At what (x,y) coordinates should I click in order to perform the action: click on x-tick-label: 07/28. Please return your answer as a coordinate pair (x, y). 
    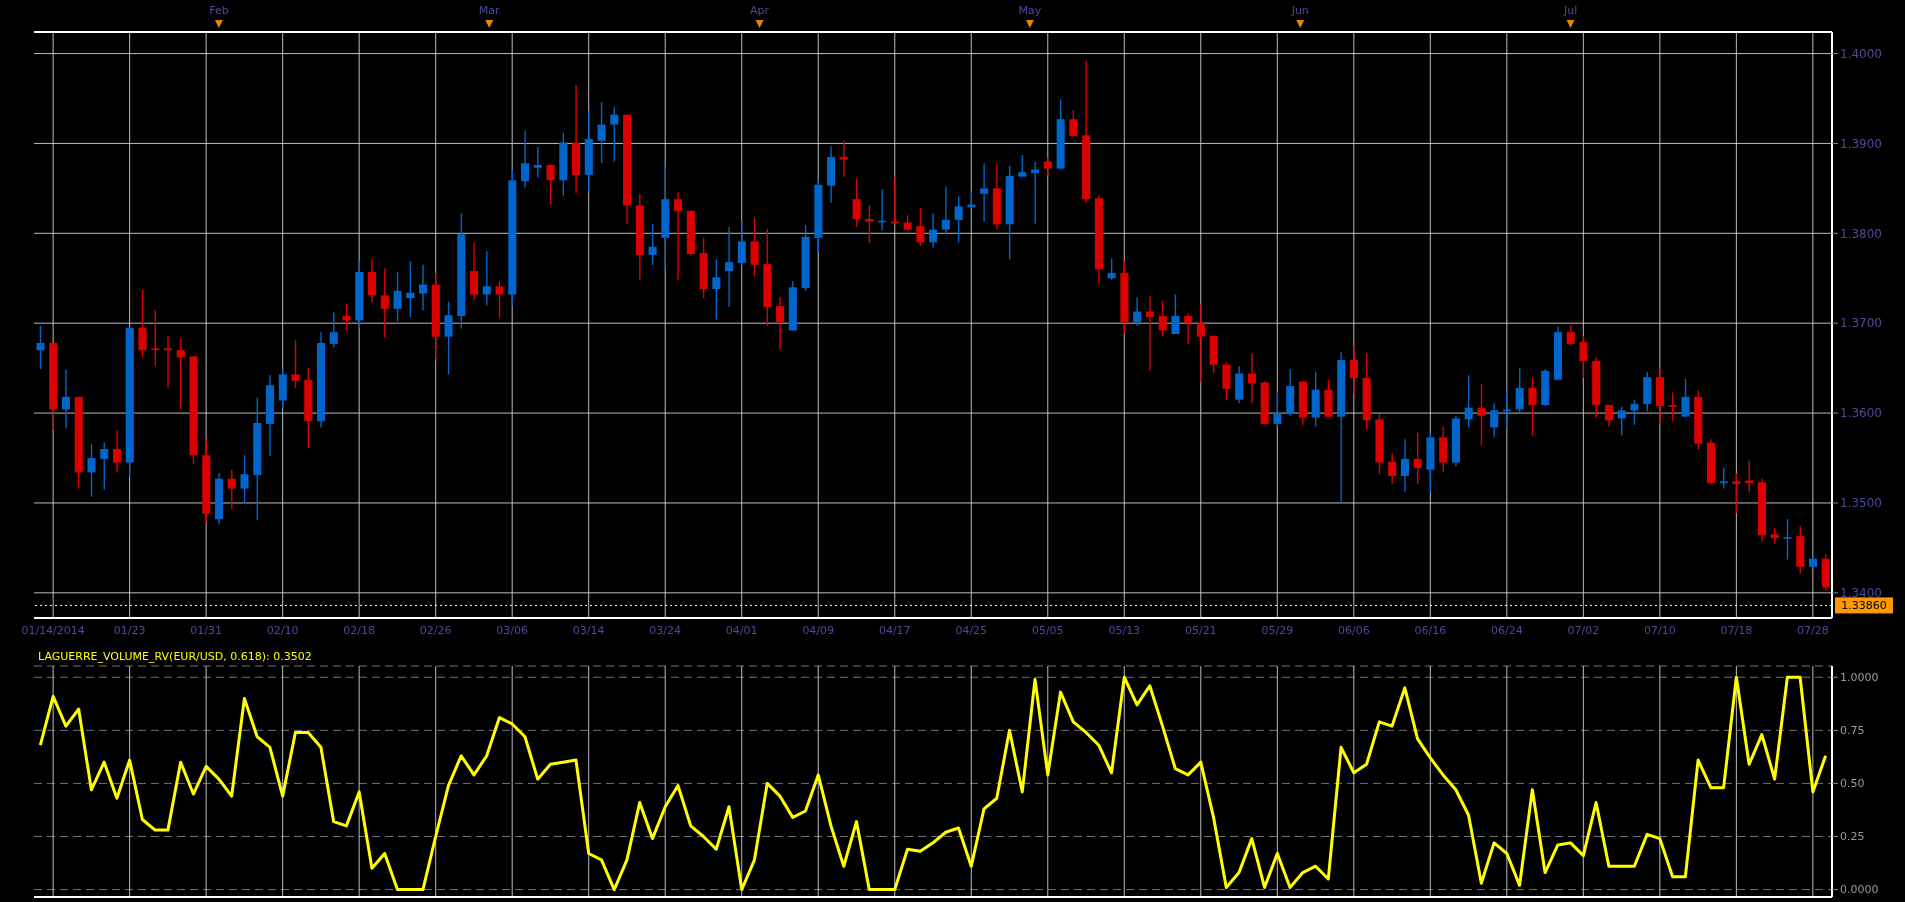
    Looking at the image, I should click on (1813, 630).